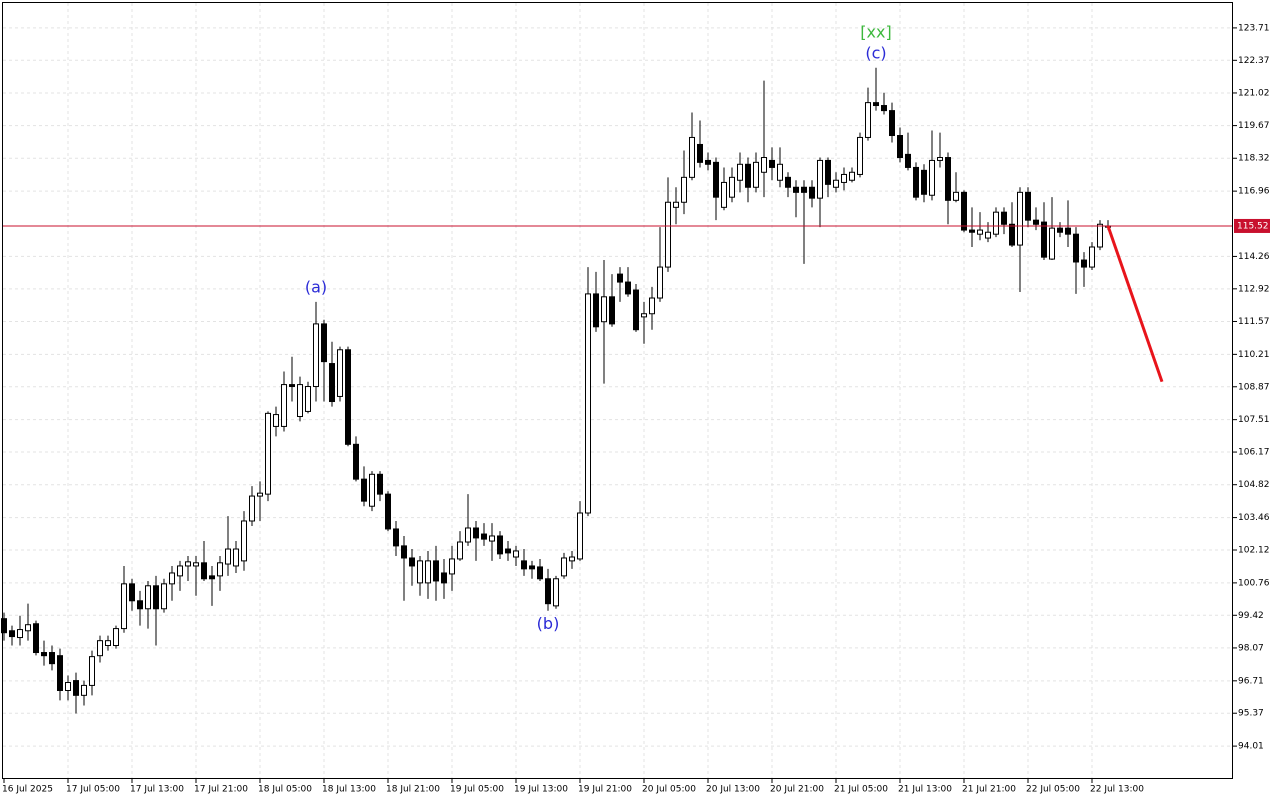  I want to click on y-tick-label: 114.26, so click(1254, 257).